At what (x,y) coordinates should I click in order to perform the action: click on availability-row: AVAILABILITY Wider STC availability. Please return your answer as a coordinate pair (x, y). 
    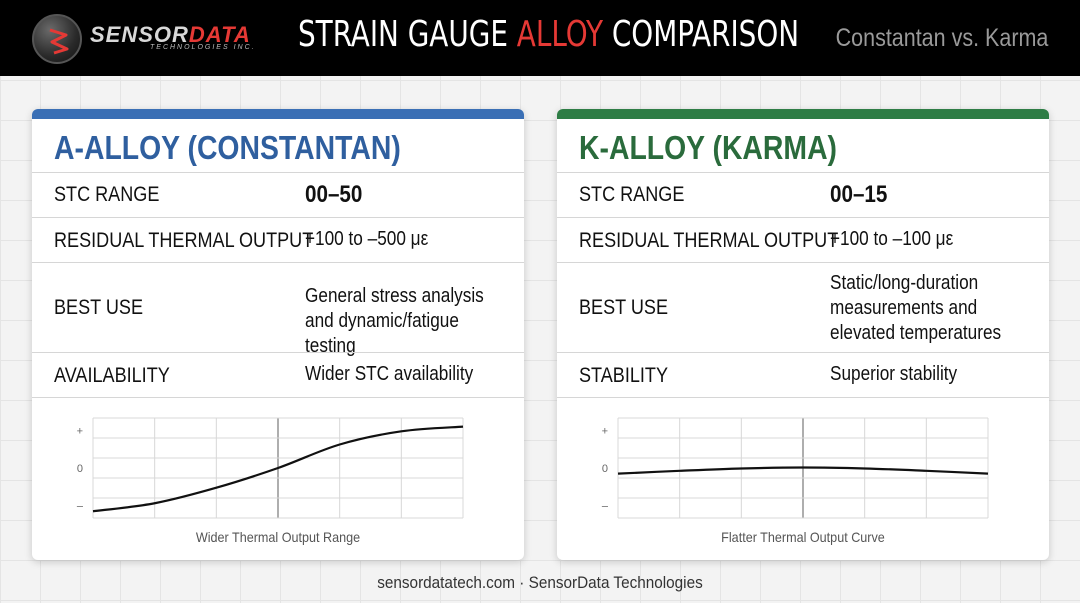
    Looking at the image, I should click on (278, 374).